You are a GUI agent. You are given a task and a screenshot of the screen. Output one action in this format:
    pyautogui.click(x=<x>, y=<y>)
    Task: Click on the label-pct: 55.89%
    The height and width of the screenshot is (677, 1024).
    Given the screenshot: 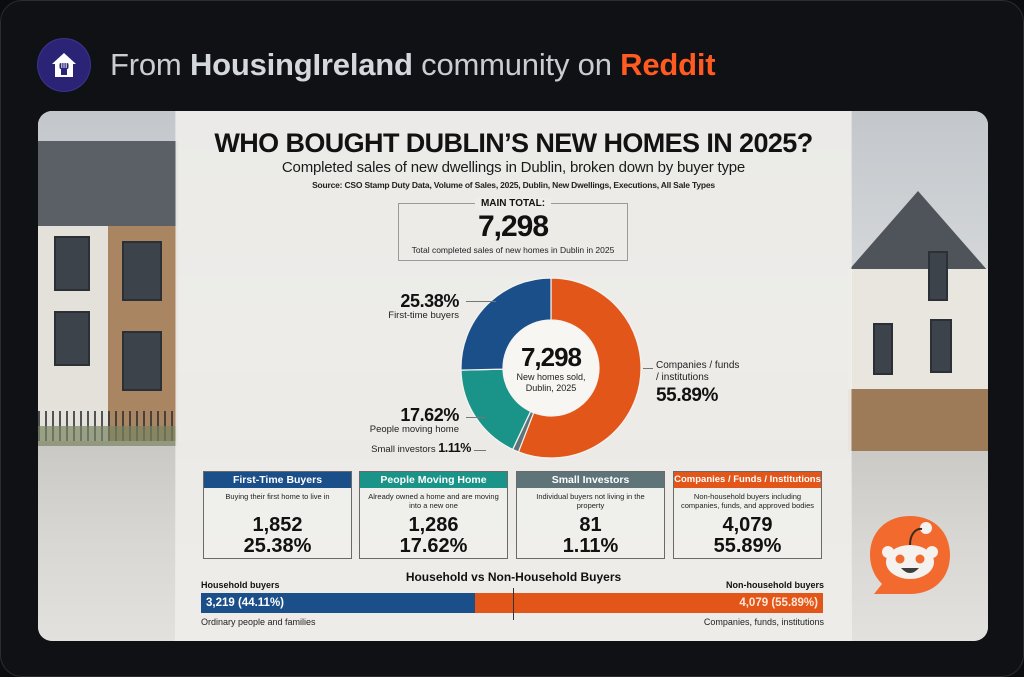 What is the action you would take?
    pyautogui.click(x=687, y=395)
    